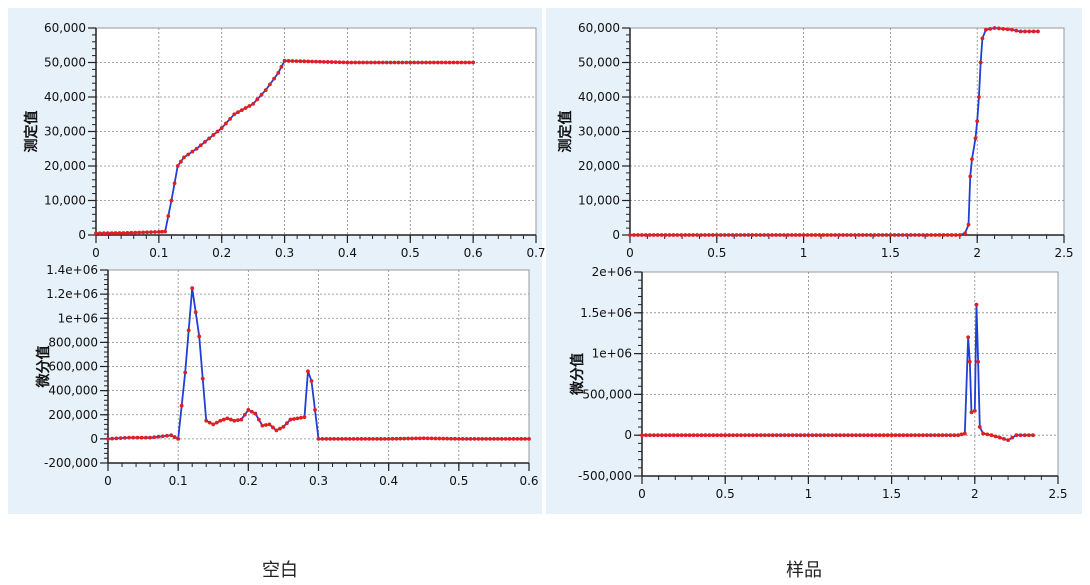 This screenshot has height=585, width=1090. I want to click on y-axis-title: 测定值, so click(31, 132).